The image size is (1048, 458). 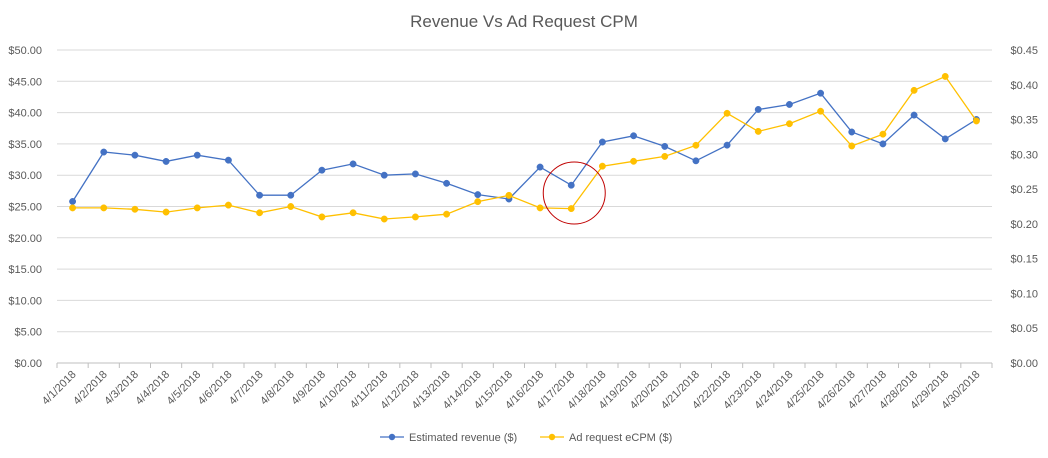 I want to click on left-axis-tick-label: $25.00, so click(x=25, y=208).